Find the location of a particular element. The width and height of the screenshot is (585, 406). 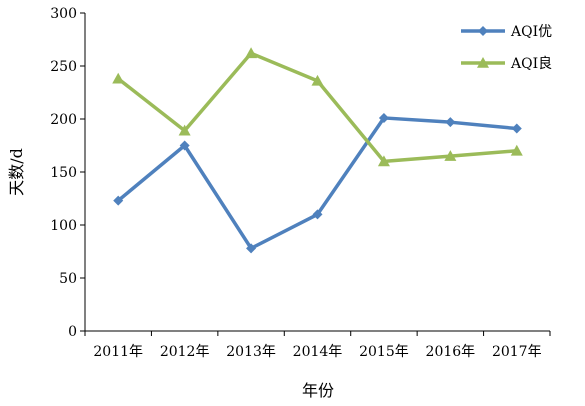

x-tick-label: 2011年 is located at coordinates (118, 352).